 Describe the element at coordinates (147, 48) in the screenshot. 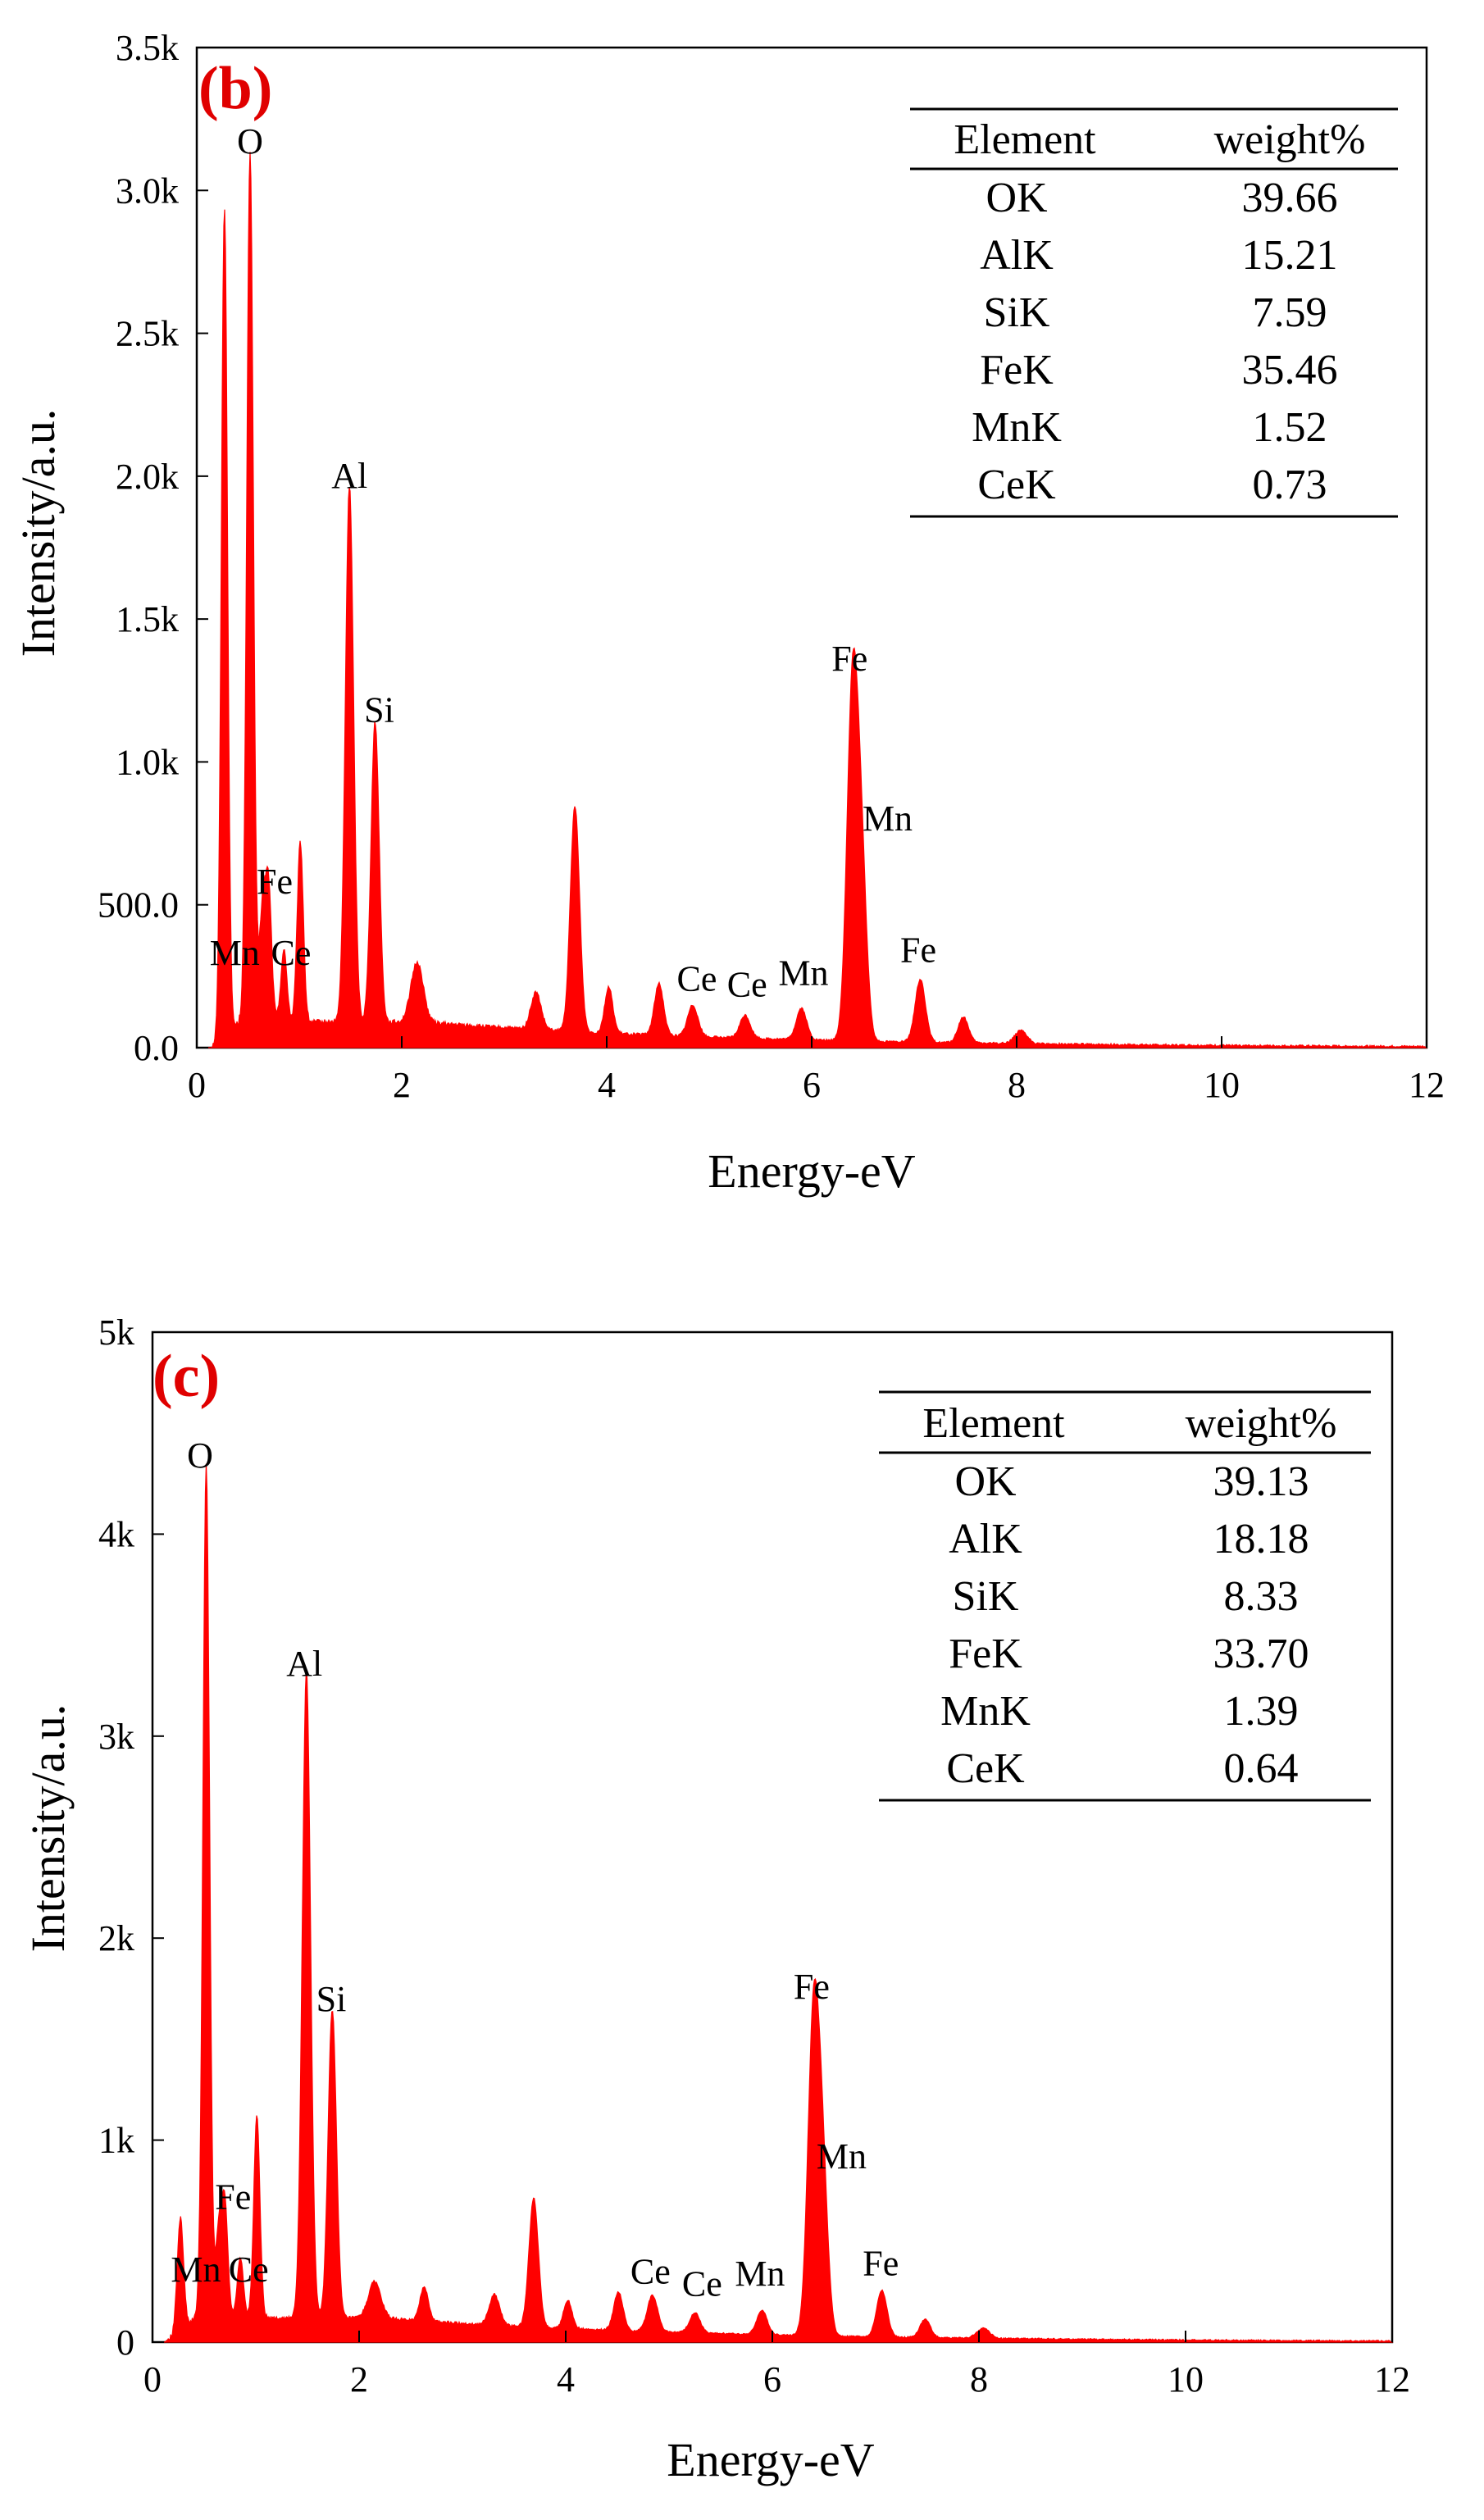

I see `y-tick-label: 3.5k` at that location.